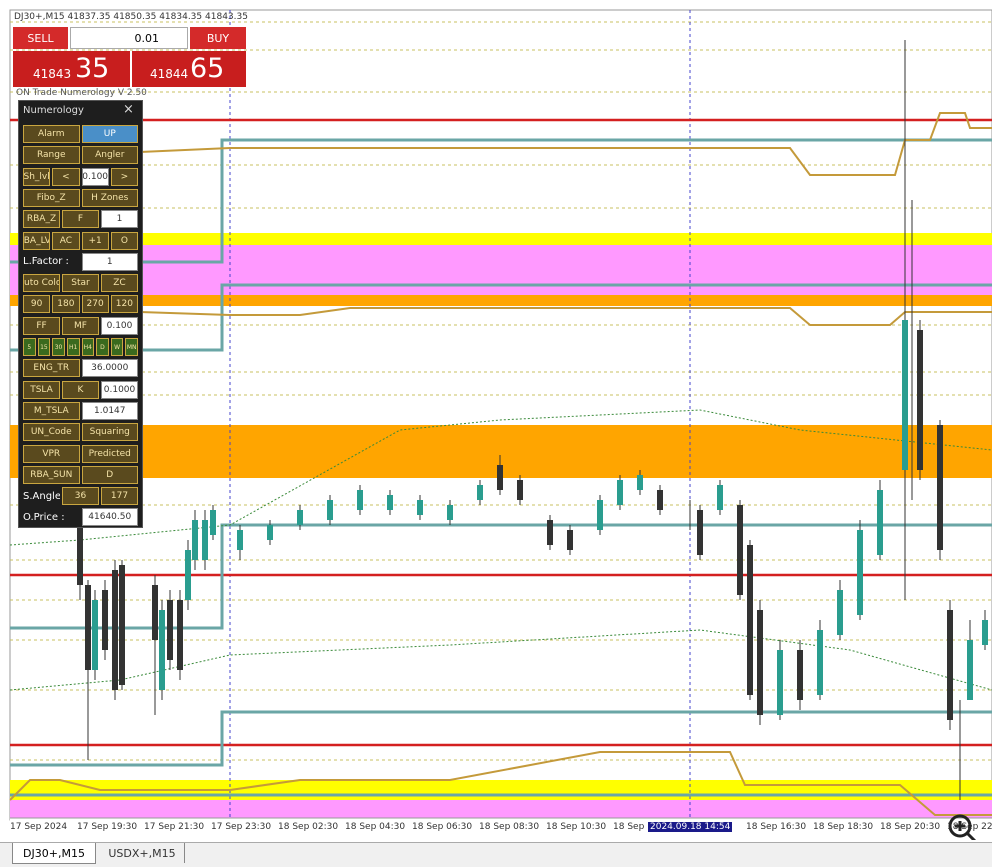 Image resolution: width=992 pixels, height=867 pixels. What do you see at coordinates (131, 347) in the screenshot?
I see `panel-button: MN` at bounding box center [131, 347].